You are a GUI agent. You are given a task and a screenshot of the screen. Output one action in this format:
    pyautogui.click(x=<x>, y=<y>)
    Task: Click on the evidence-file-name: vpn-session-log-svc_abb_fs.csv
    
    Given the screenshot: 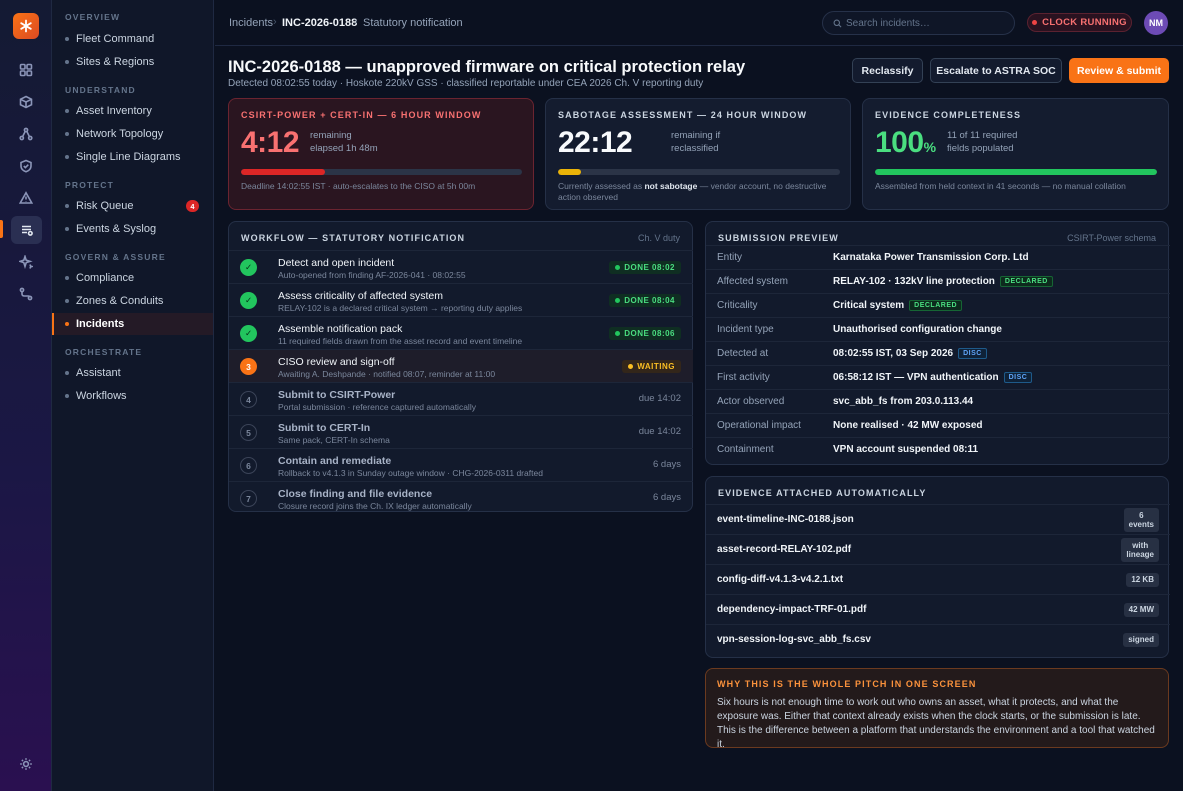 What is the action you would take?
    pyautogui.click(x=794, y=639)
    